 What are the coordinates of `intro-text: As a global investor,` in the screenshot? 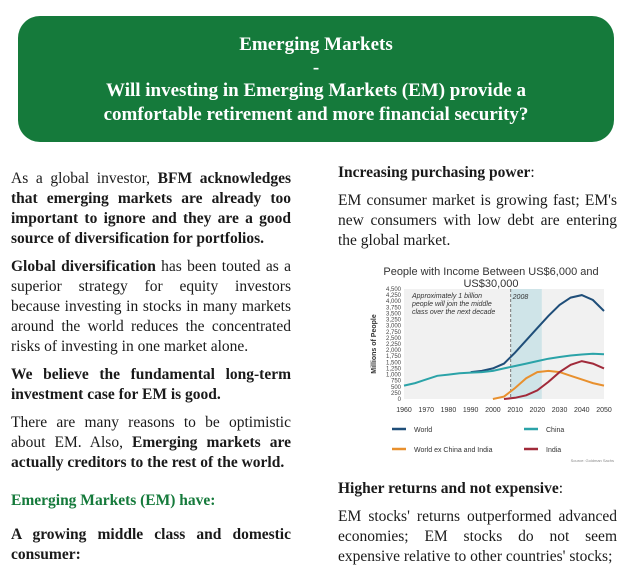 It's located at (84, 178).